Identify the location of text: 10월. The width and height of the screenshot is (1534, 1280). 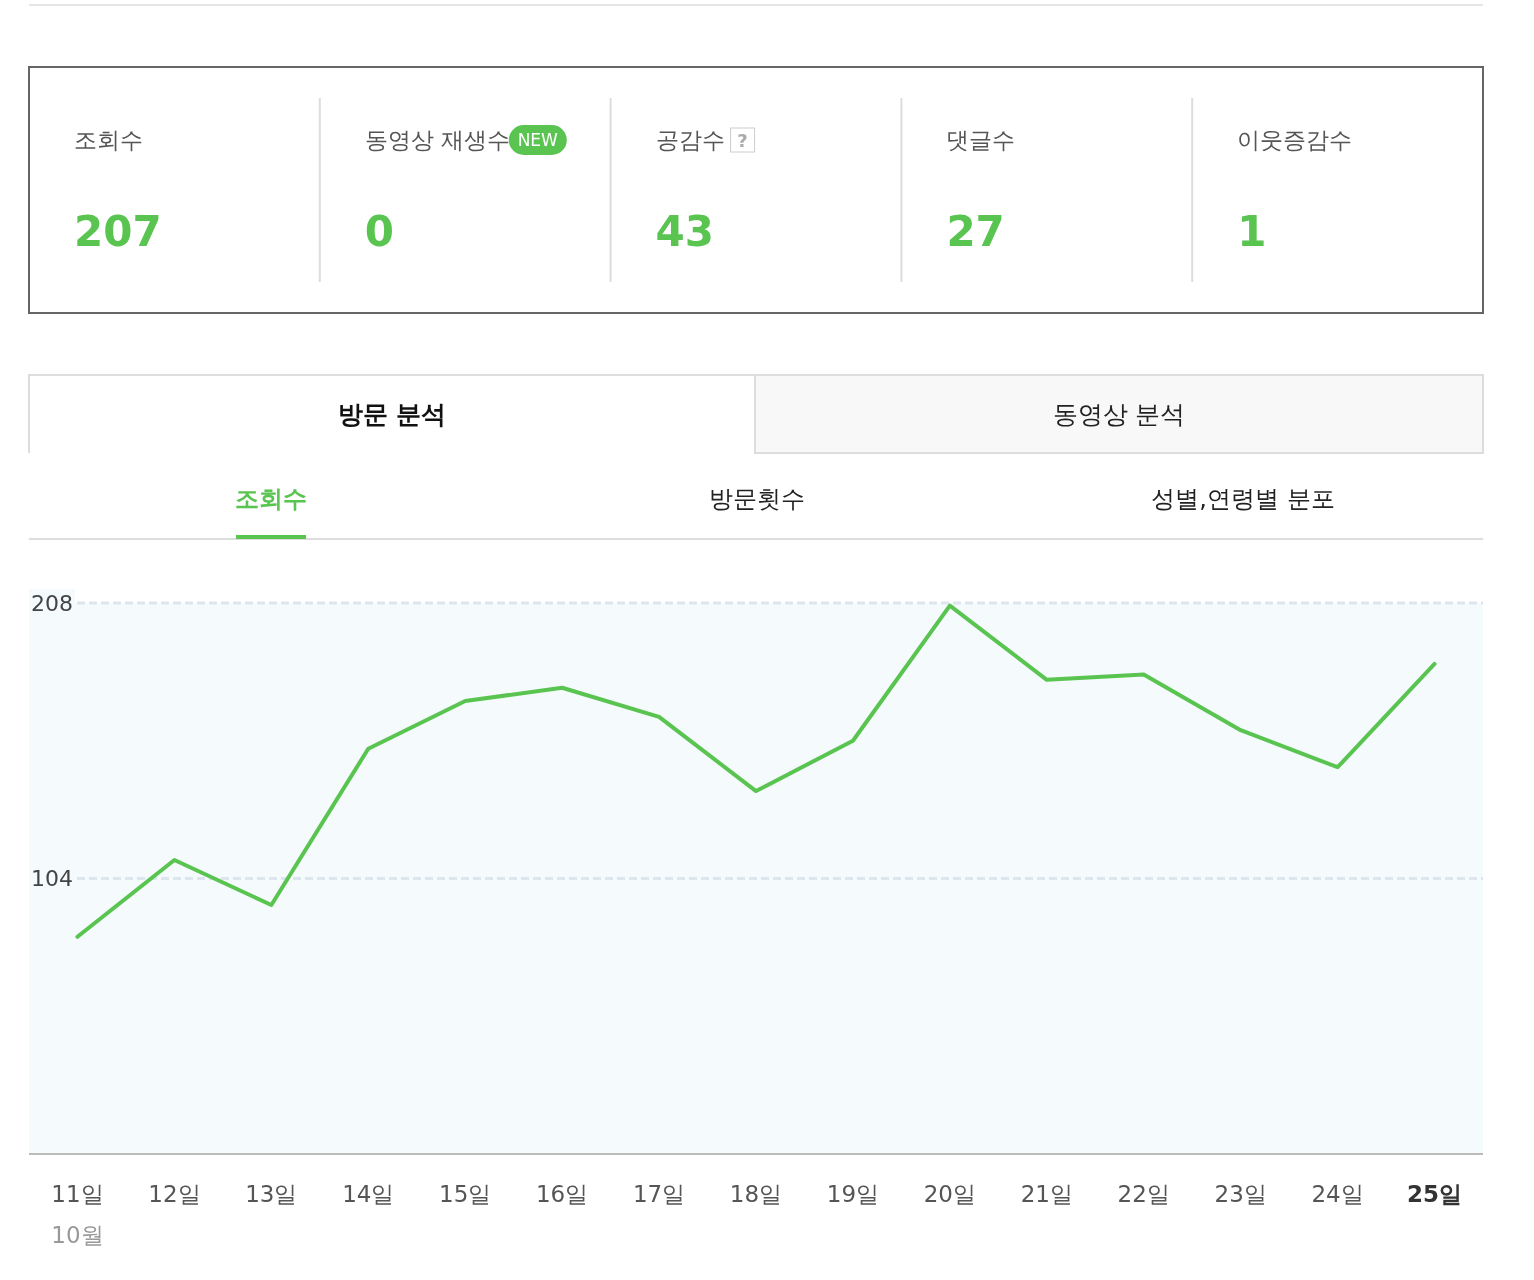
(77, 1235).